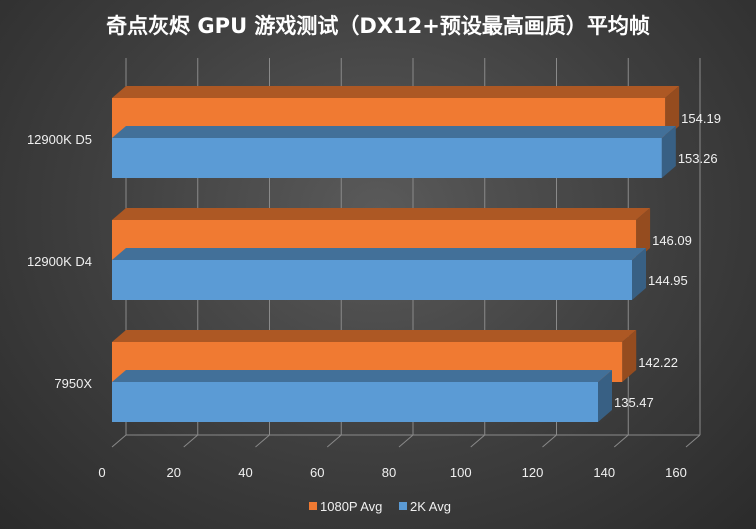 Image resolution: width=756 pixels, height=529 pixels. Describe the element at coordinates (317, 472) in the screenshot. I see `x-tick-label: 60` at that location.